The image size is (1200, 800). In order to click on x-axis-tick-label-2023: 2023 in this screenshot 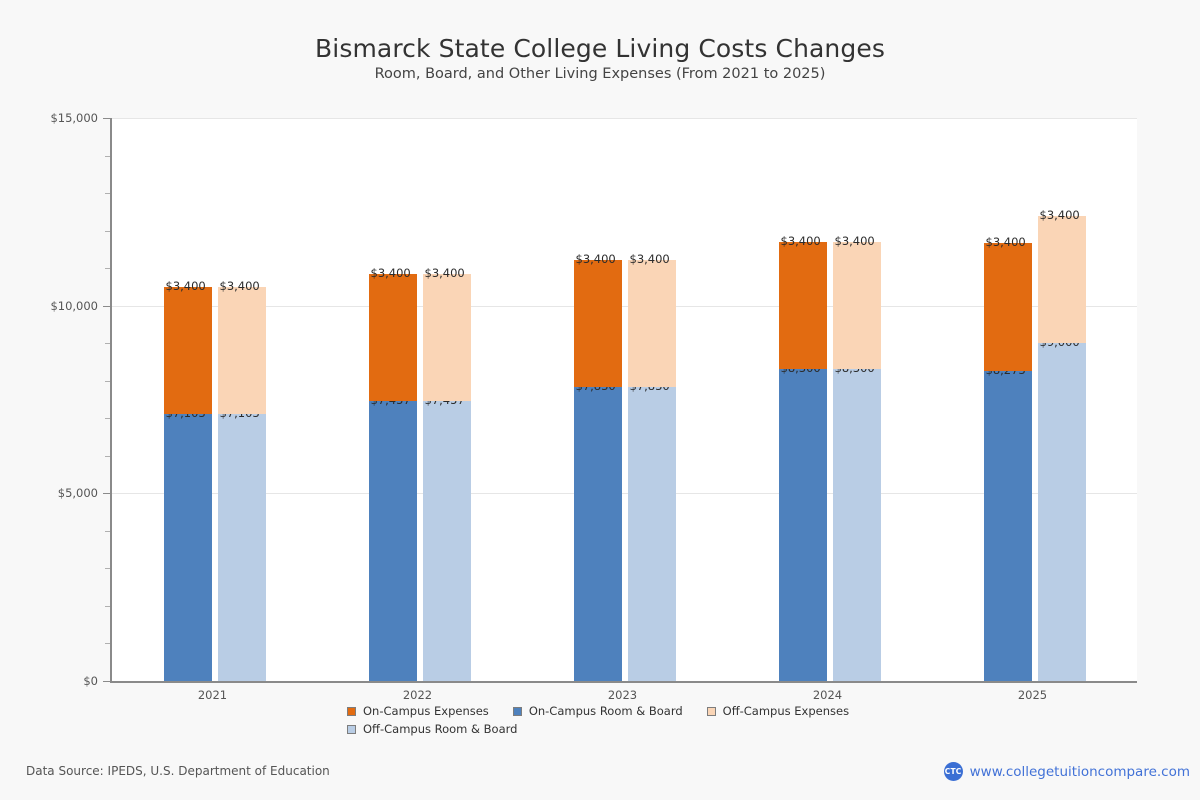, I will do `click(622, 695)`.